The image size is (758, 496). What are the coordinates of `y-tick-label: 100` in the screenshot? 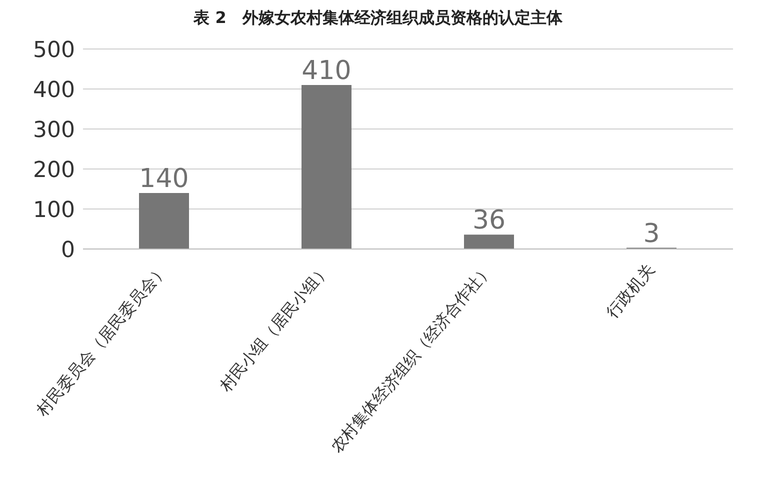 It's located at (54, 210).